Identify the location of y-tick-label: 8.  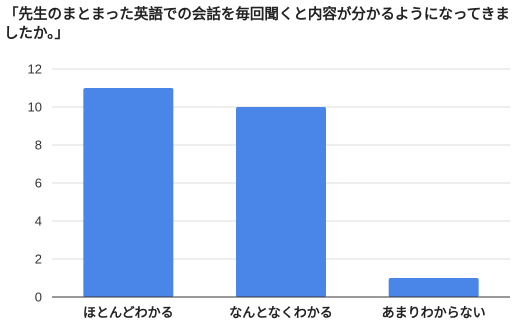
(38, 145).